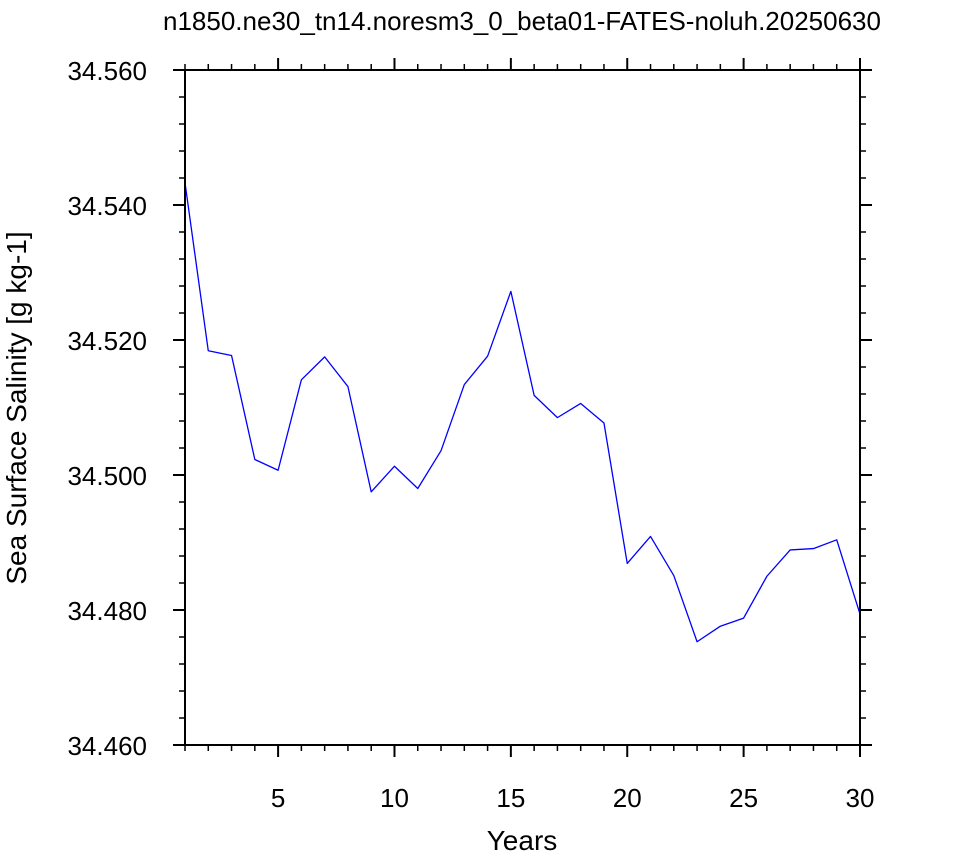  I want to click on x-tick-label: 30, so click(860, 798).